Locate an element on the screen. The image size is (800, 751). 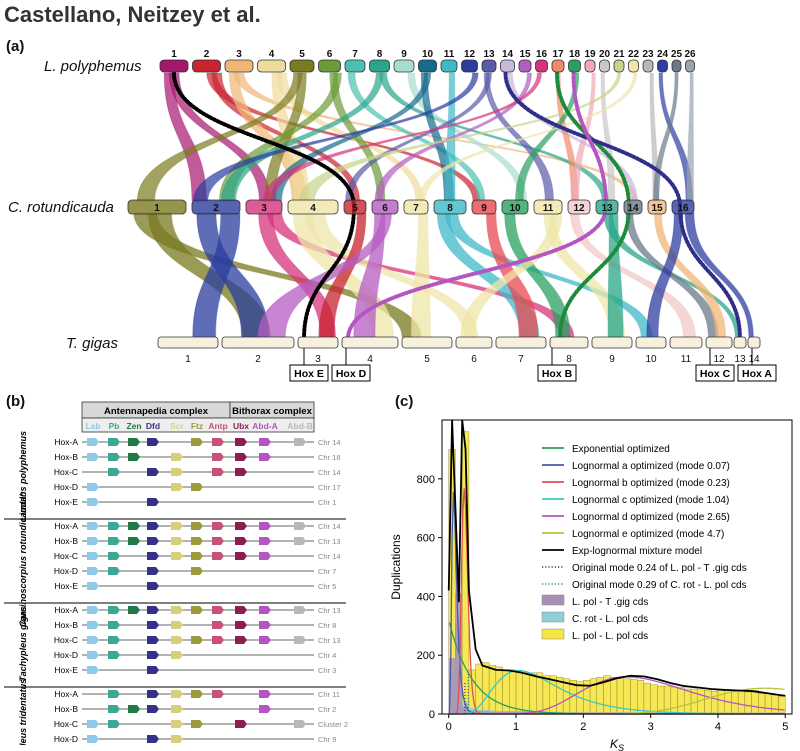
figure-header: Castellano, Neitzey et al. is located at coordinates (132, 14).